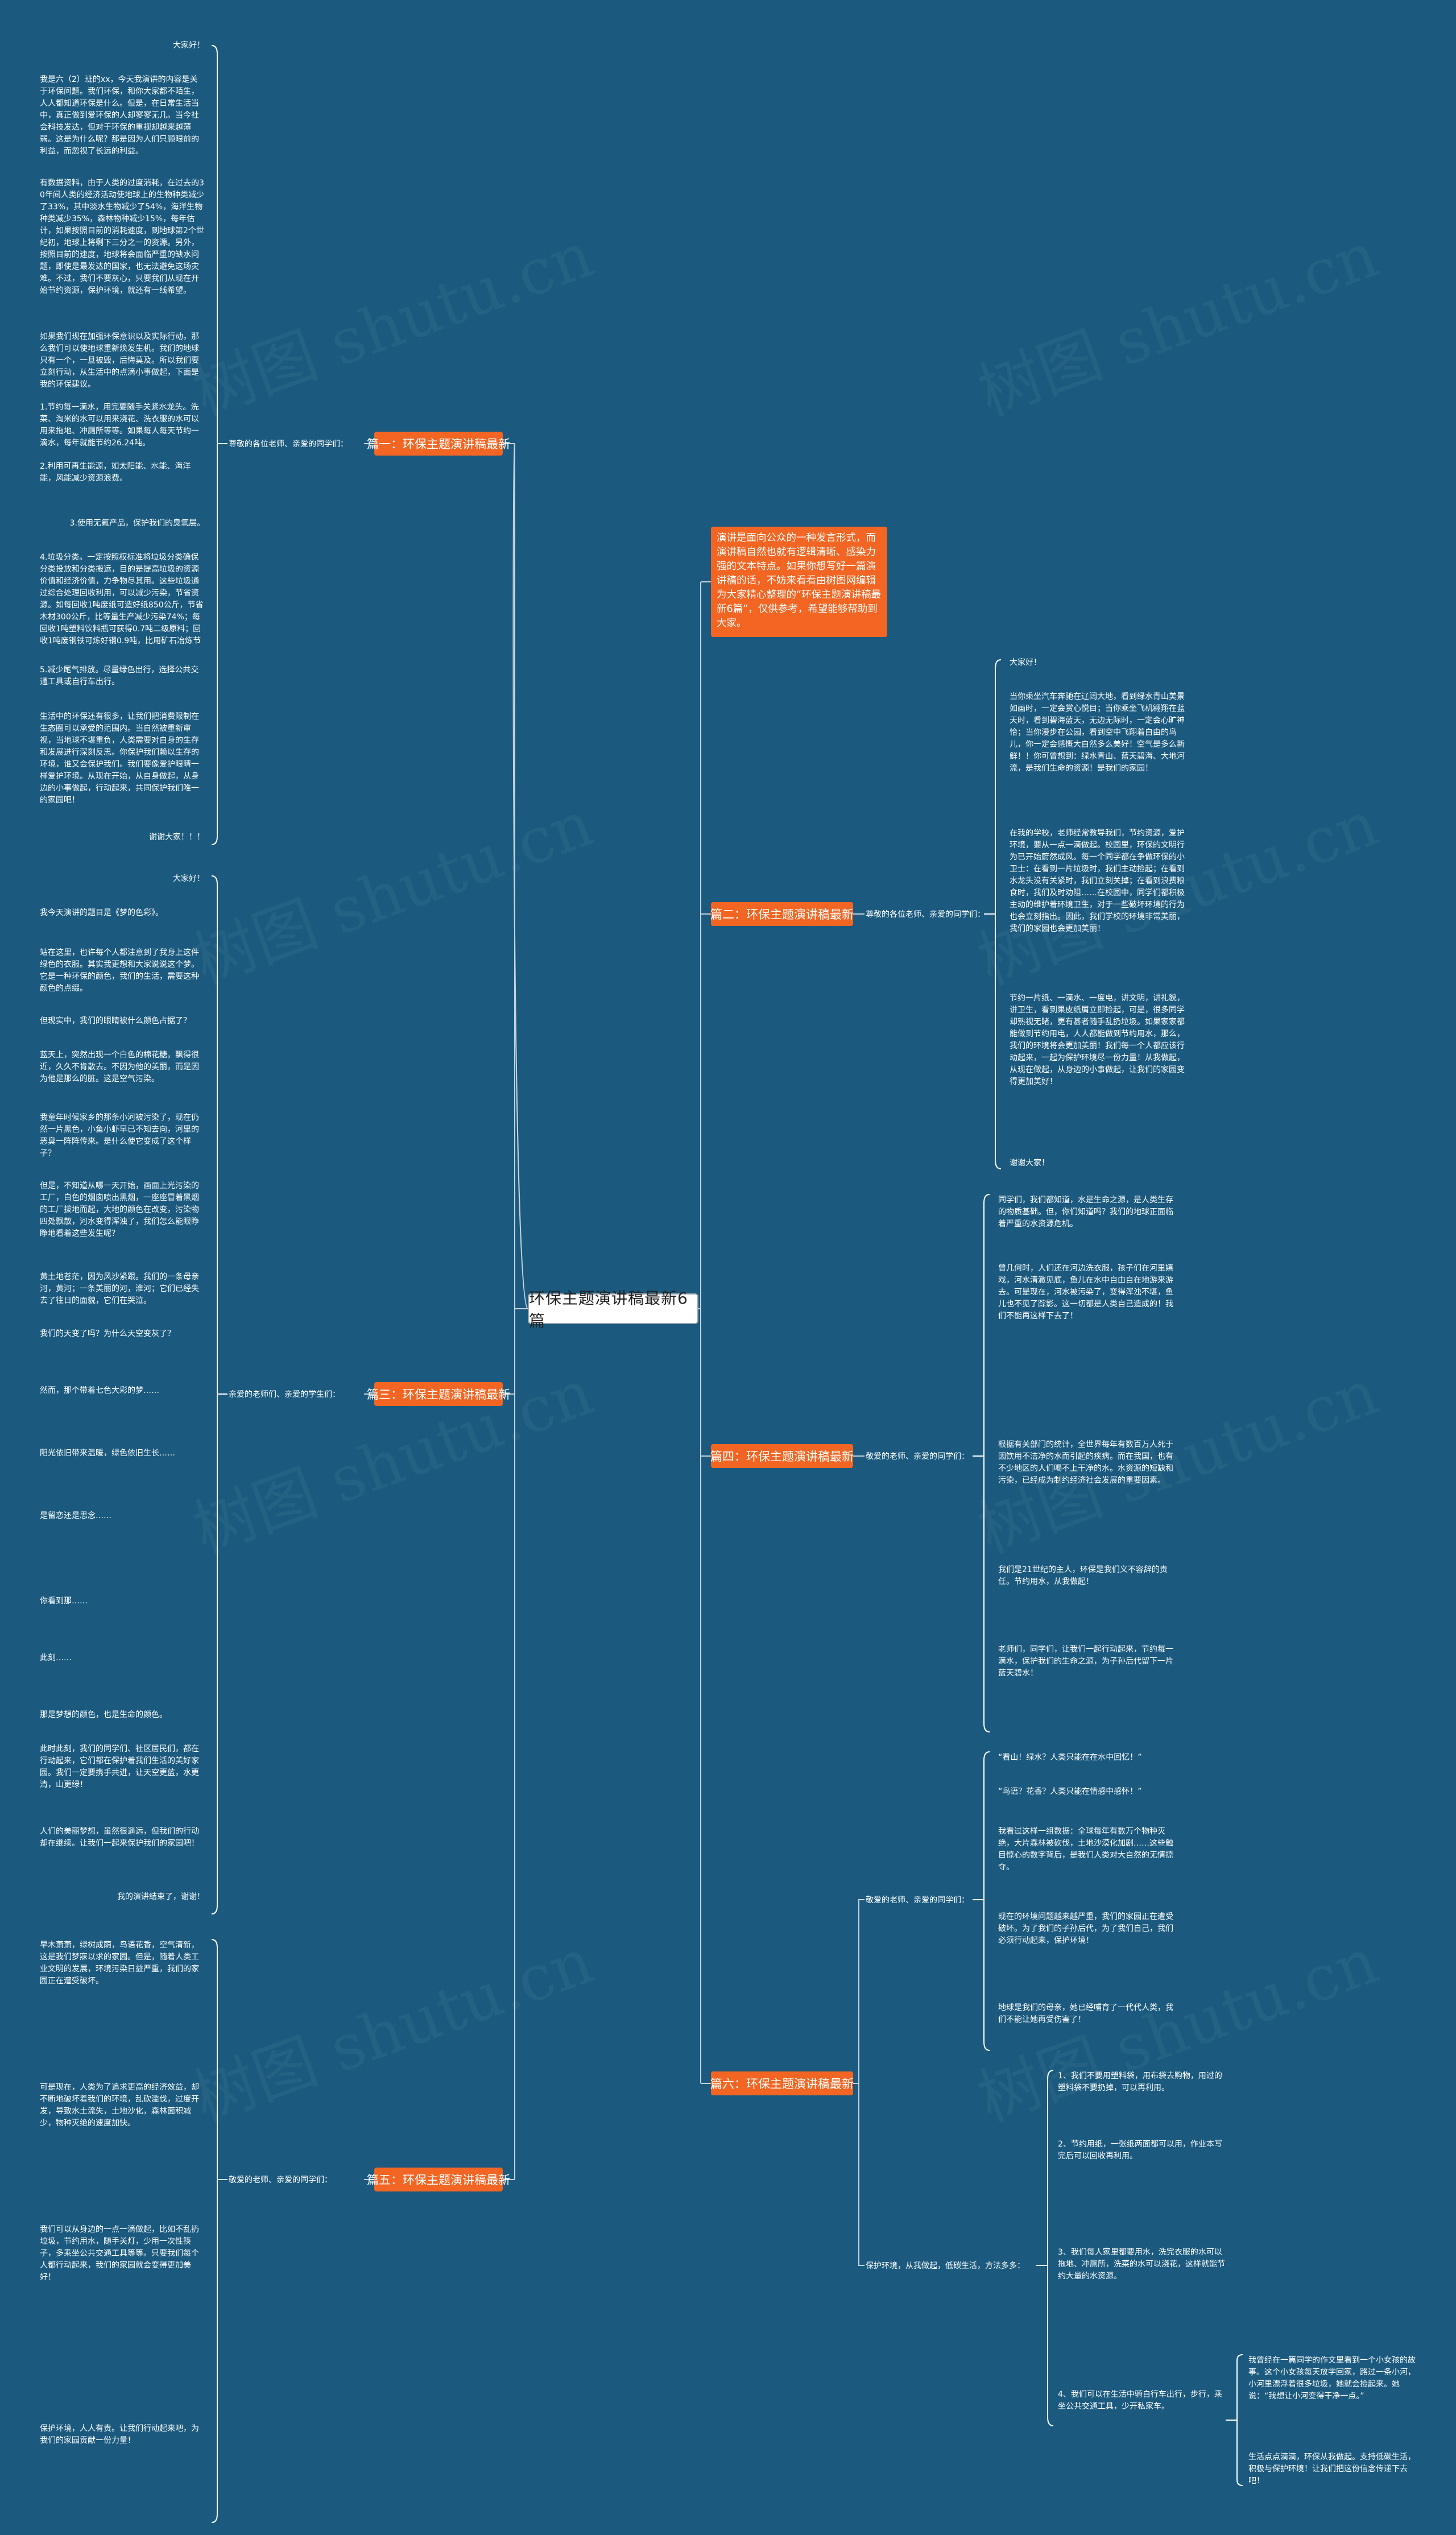 The width and height of the screenshot is (1456, 2535). I want to click on paragraph: 2.利用可再生能源，如太阳能、水能、海洋能，风能减少资源浪费。, so click(115, 472).